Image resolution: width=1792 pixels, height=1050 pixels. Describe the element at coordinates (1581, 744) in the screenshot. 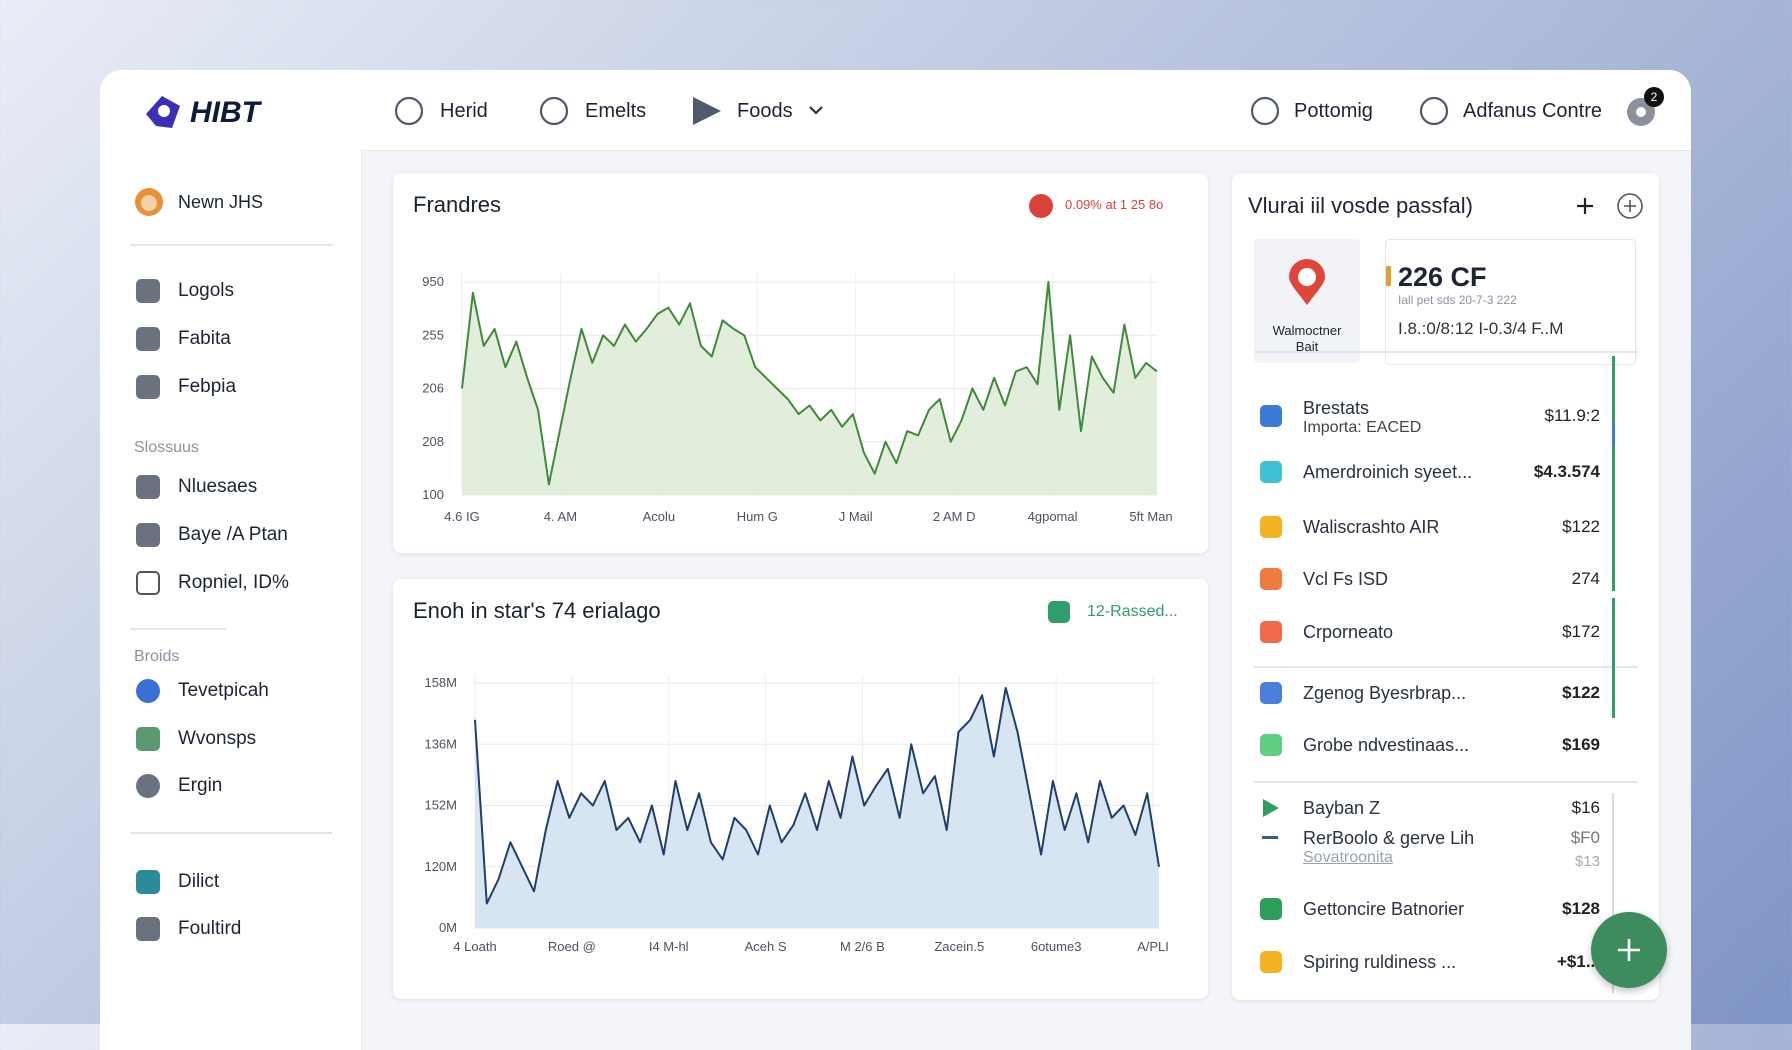

I see `row-amount: $169` at that location.